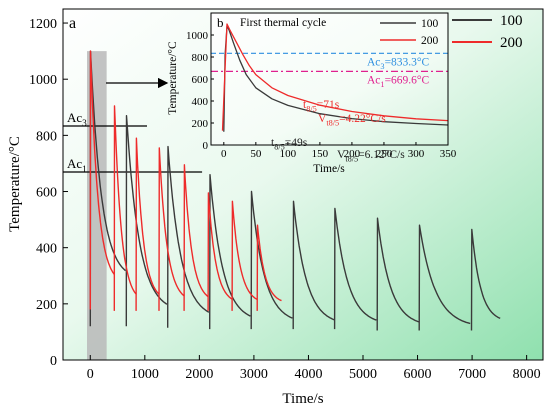  Describe the element at coordinates (283, 23) in the screenshot. I see `inset-title: First thermal cycle` at that location.